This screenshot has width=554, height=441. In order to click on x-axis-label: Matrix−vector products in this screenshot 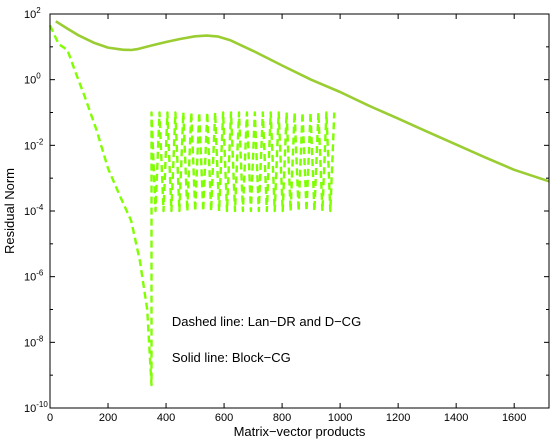, I will do `click(300, 431)`.